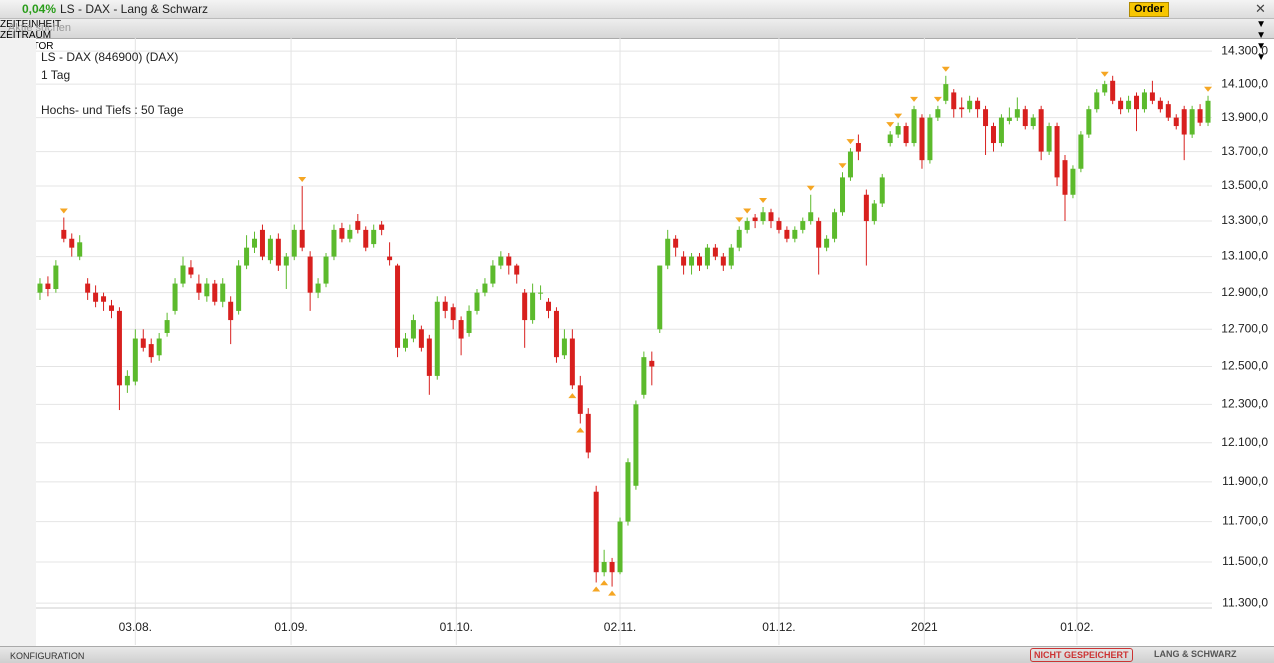  Describe the element at coordinates (1244, 292) in the screenshot. I see `y-tick-label: 12.900,0` at that location.